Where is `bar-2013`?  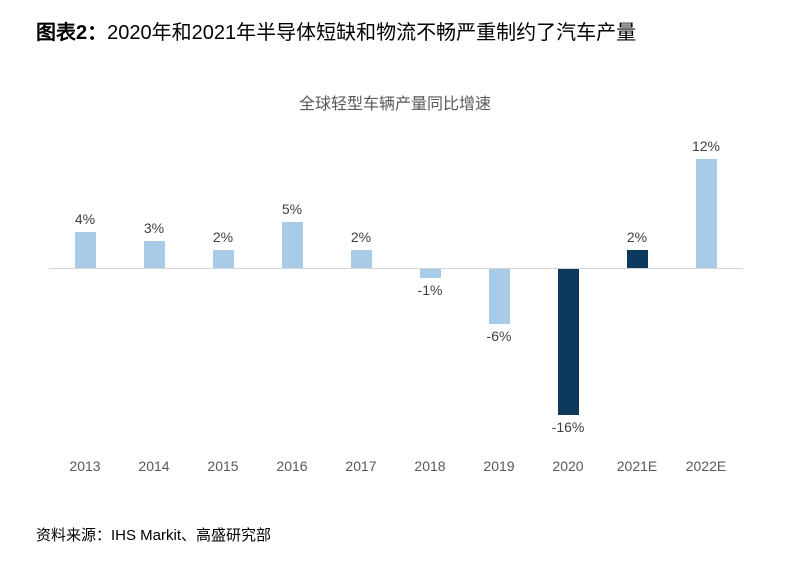 bar-2013 is located at coordinates (85, 250).